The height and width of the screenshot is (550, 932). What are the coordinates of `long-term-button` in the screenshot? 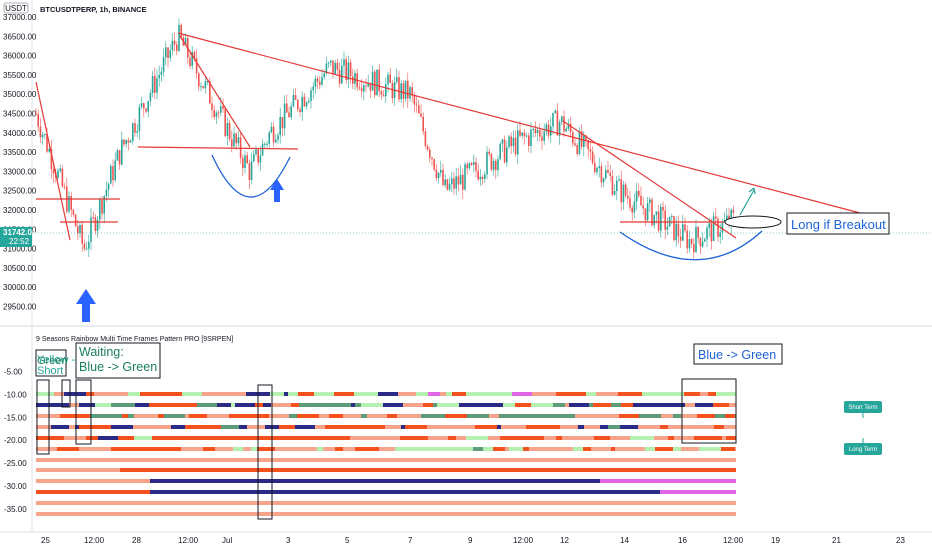 It's located at (863, 449).